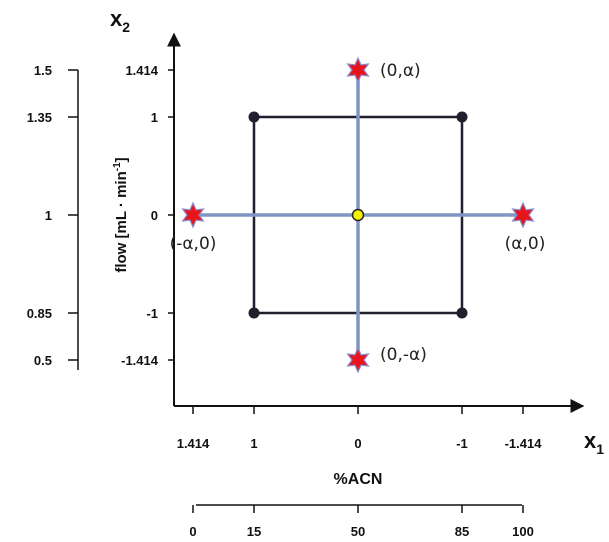  What do you see at coordinates (39, 313) in the screenshot?
I see `flow-tick-label: 0.85` at bounding box center [39, 313].